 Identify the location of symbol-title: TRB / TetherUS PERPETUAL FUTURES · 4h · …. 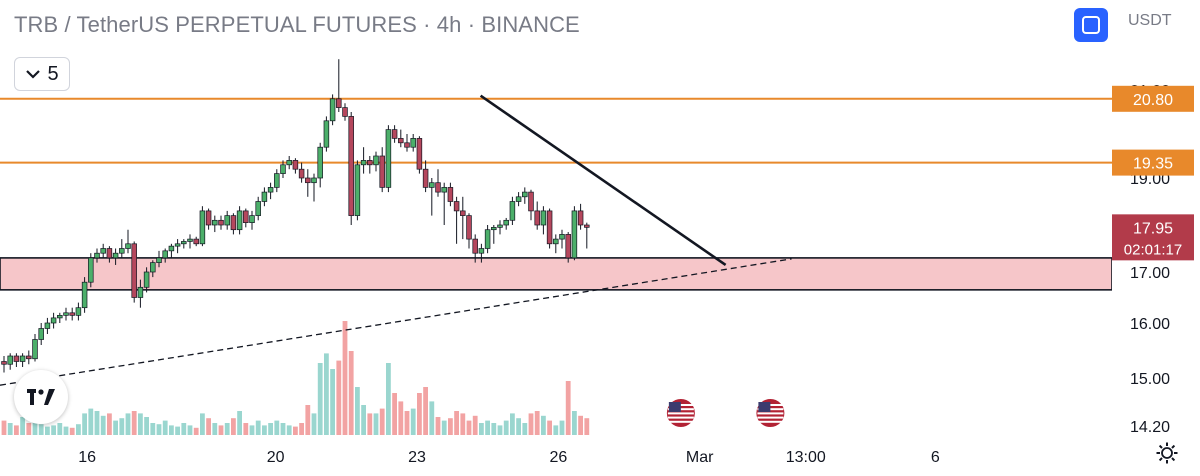
(297, 24).